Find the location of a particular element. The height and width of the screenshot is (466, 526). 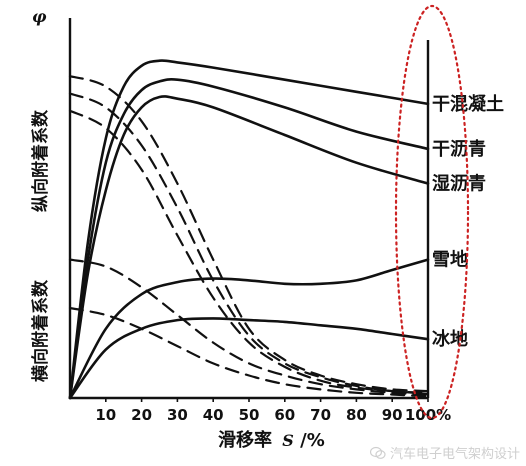

x-axis-title: 滑移率 S /% is located at coordinates (271, 440).